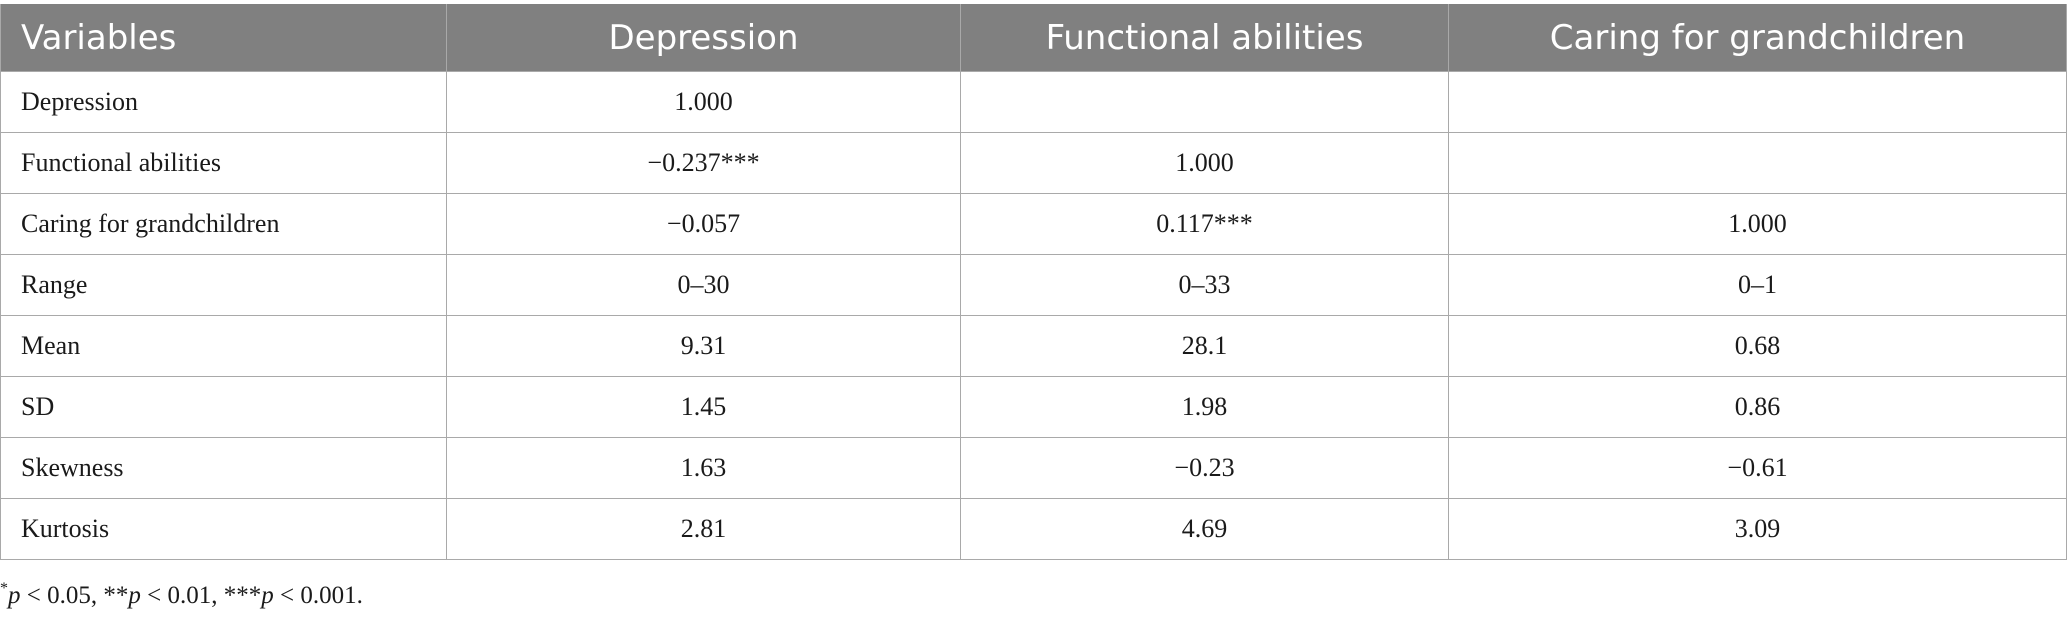 This screenshot has height=620, width=2067. Describe the element at coordinates (1757, 407) in the screenshot. I see `table-cell: 0.86` at that location.